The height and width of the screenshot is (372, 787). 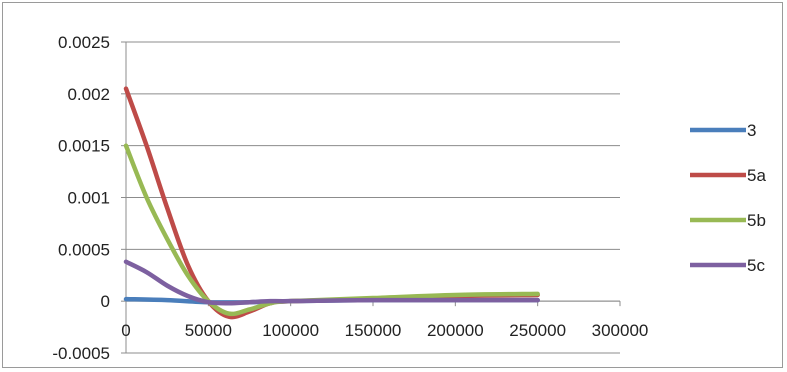 What do you see at coordinates (105, 301) in the screenshot?
I see `y-tick-label: 0` at bounding box center [105, 301].